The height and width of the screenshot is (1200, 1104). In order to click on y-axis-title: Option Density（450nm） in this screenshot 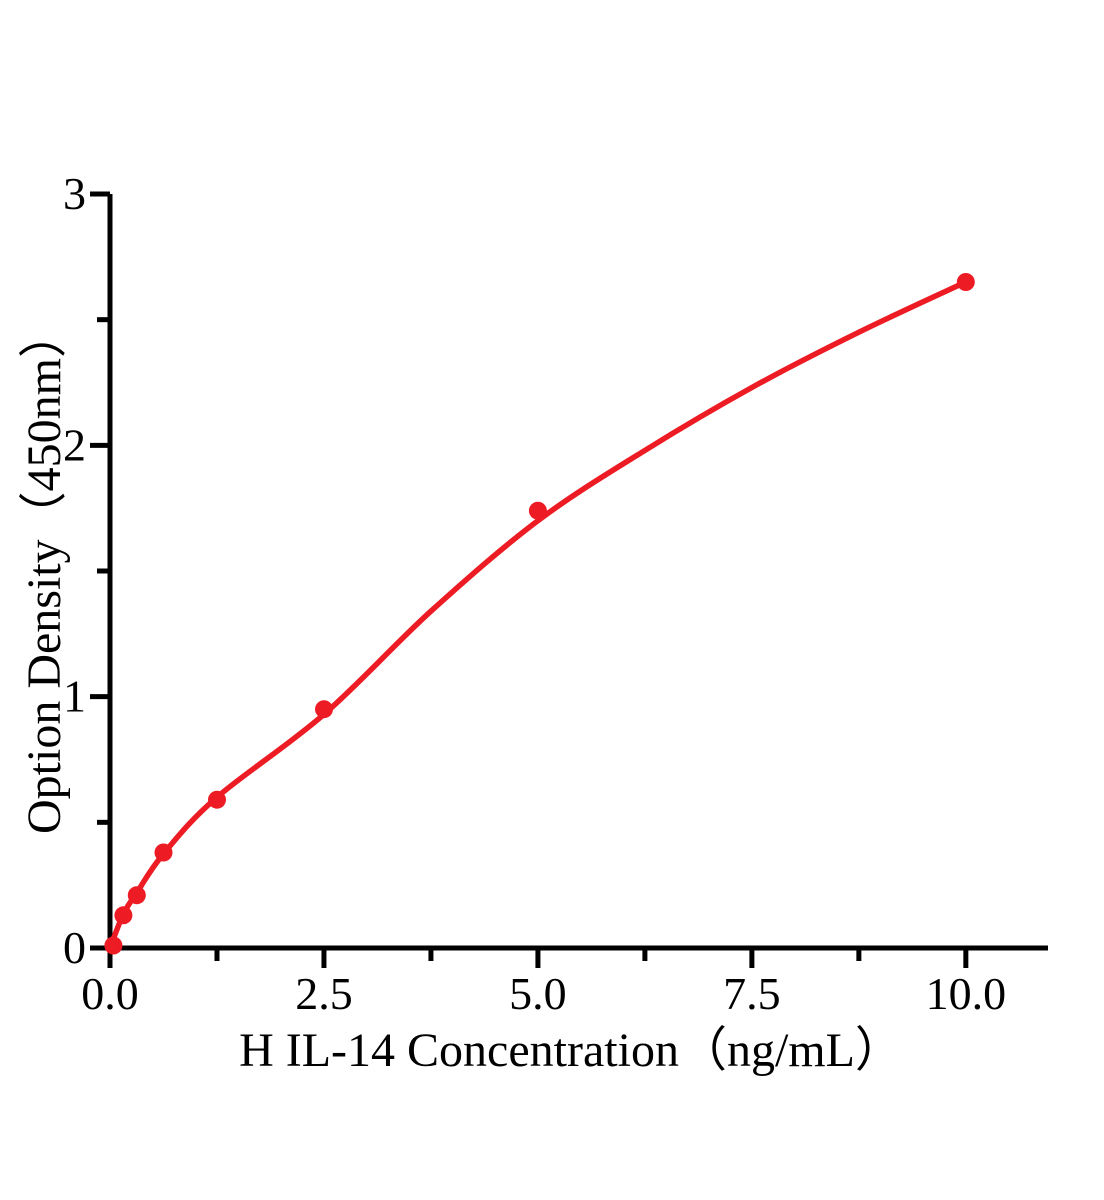, I will do `click(44, 572)`.